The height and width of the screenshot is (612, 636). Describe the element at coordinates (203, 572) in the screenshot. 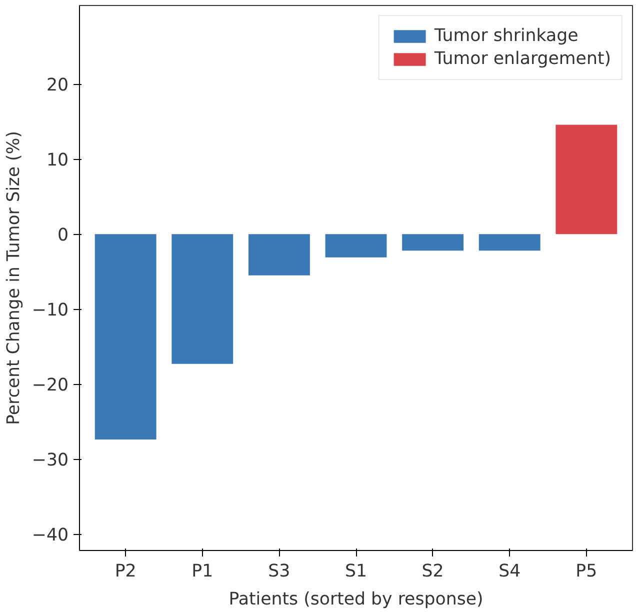

I see `x-tick-label: P1` at that location.